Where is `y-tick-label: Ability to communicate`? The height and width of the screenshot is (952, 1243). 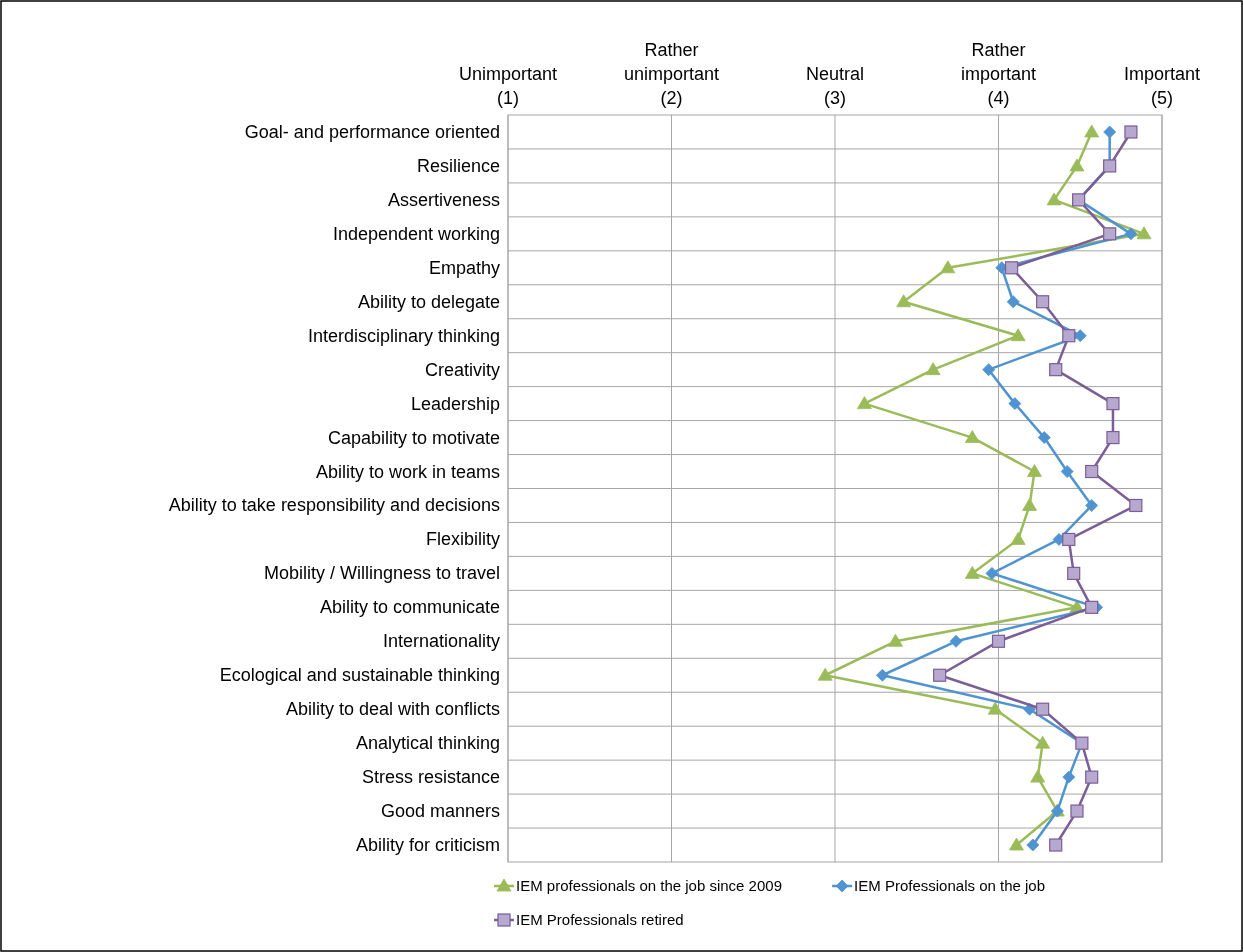 y-tick-label: Ability to communicate is located at coordinates (409, 607).